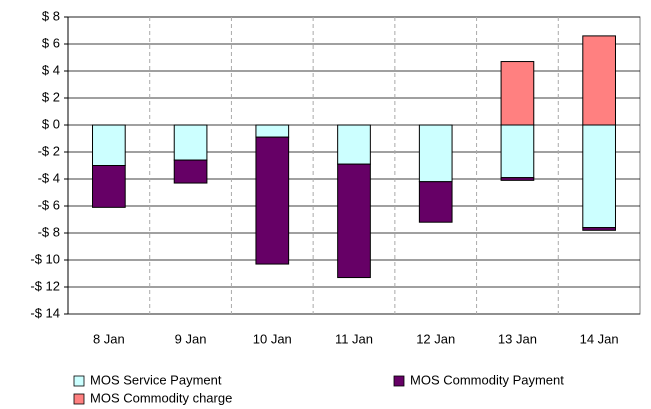 The height and width of the screenshot is (409, 651). Describe the element at coordinates (51, 15) in the screenshot. I see `y-tick-label: $ 8` at that location.